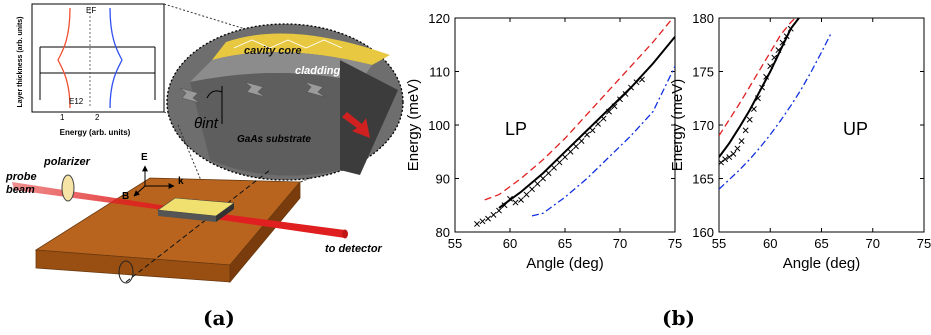 The width and height of the screenshot is (931, 335). I want to click on cavity-core-layer, so click(301, 49).